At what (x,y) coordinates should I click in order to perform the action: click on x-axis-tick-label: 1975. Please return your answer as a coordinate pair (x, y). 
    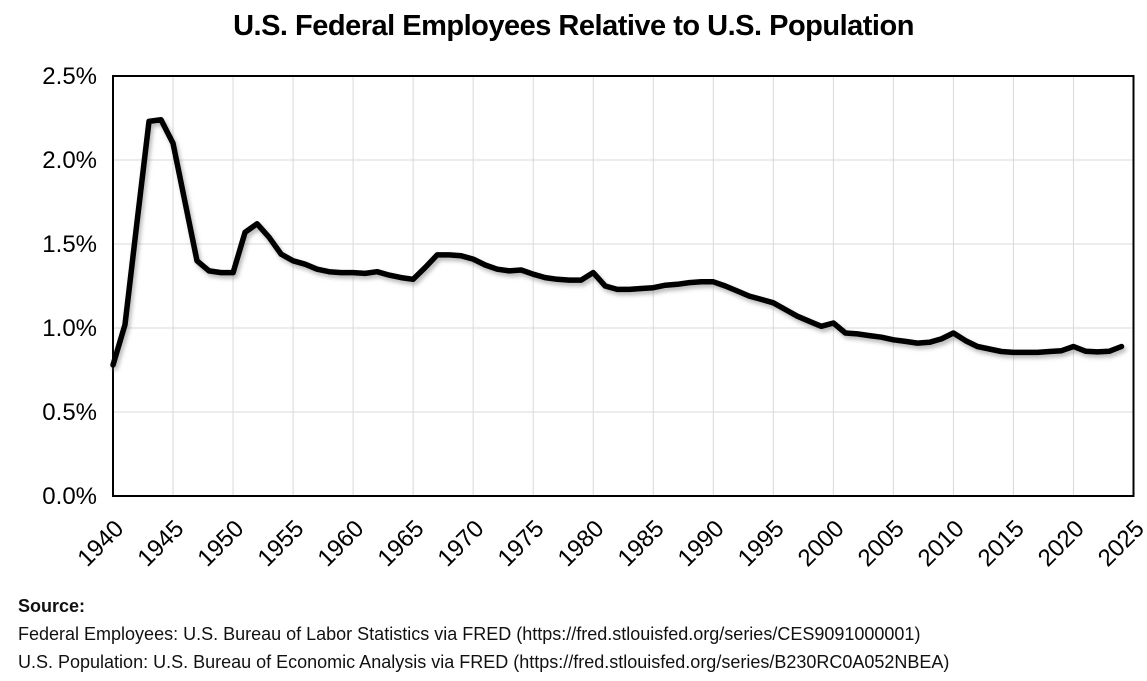
    Looking at the image, I should click on (521, 543).